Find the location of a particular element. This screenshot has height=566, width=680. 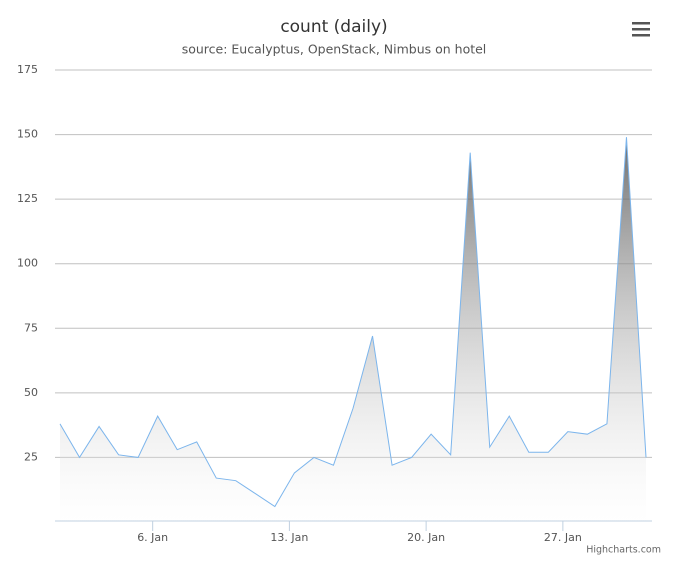

menu-button is located at coordinates (641, 29).